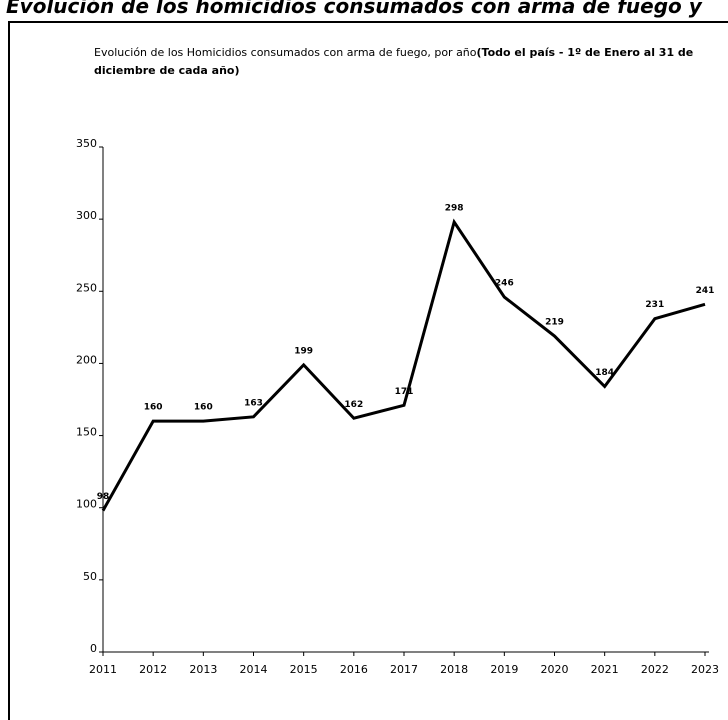 The height and width of the screenshot is (720, 728). What do you see at coordinates (86, 143) in the screenshot?
I see `y-tick-label: 350` at bounding box center [86, 143].